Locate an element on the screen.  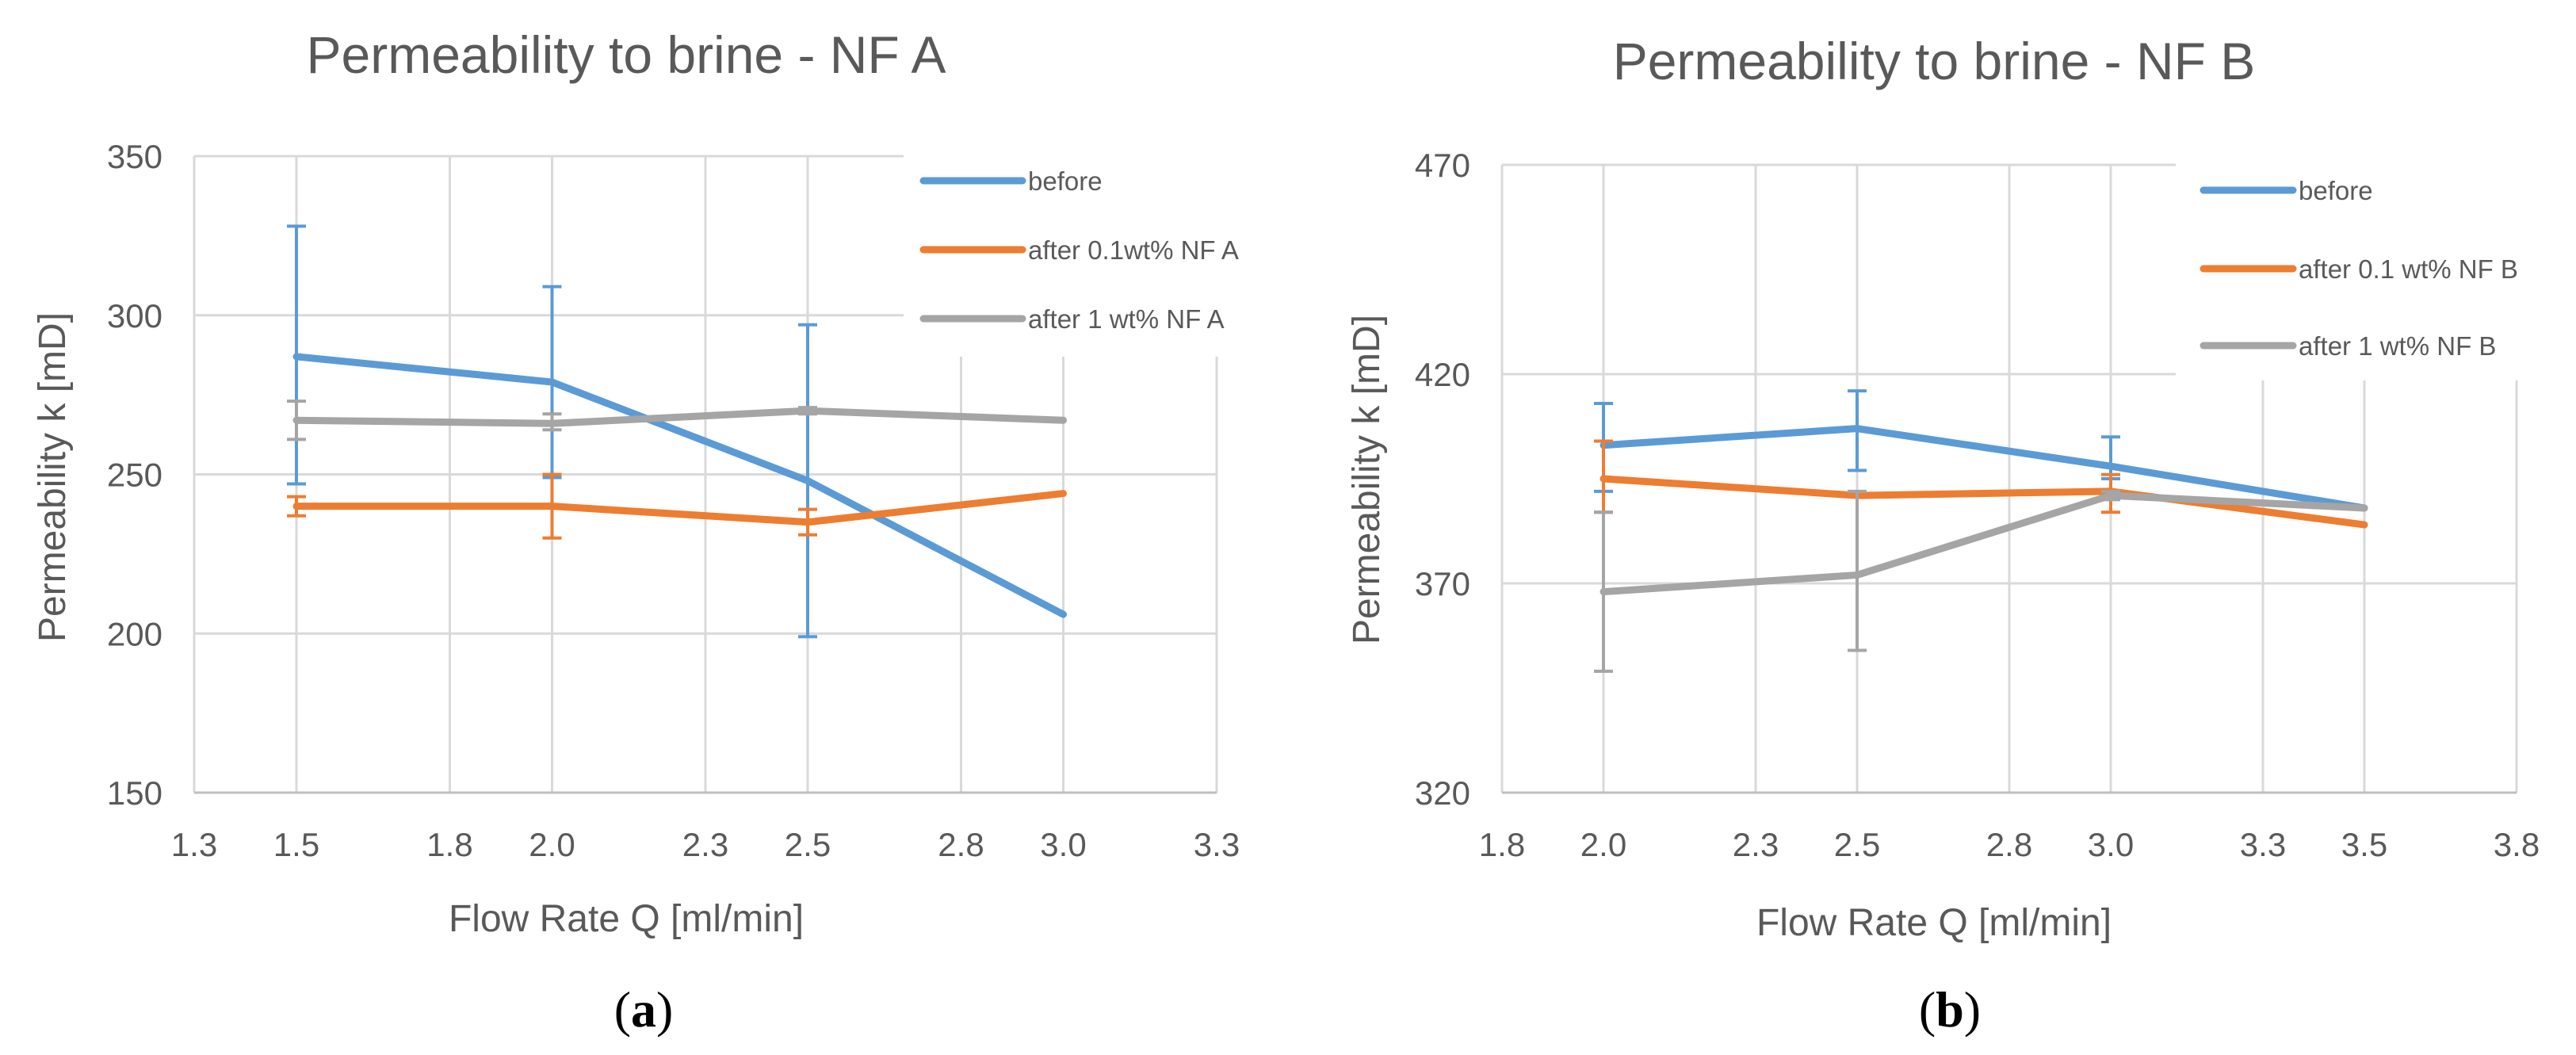
chart-b-title: Permeability to brine - NF B is located at coordinates (1935, 61).